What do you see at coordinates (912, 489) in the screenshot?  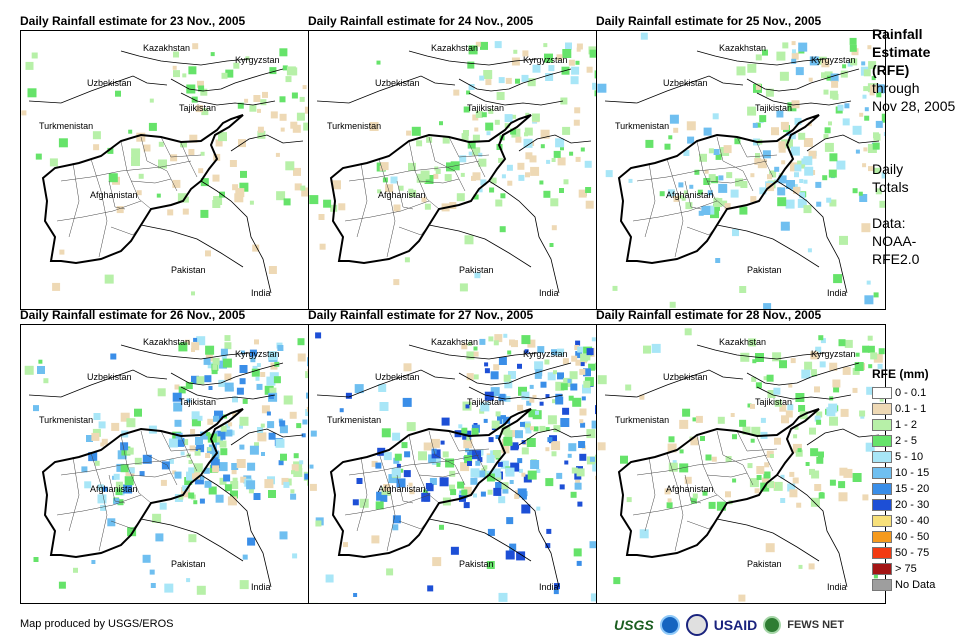 I see `legend-label: 15 - 20` at bounding box center [912, 489].